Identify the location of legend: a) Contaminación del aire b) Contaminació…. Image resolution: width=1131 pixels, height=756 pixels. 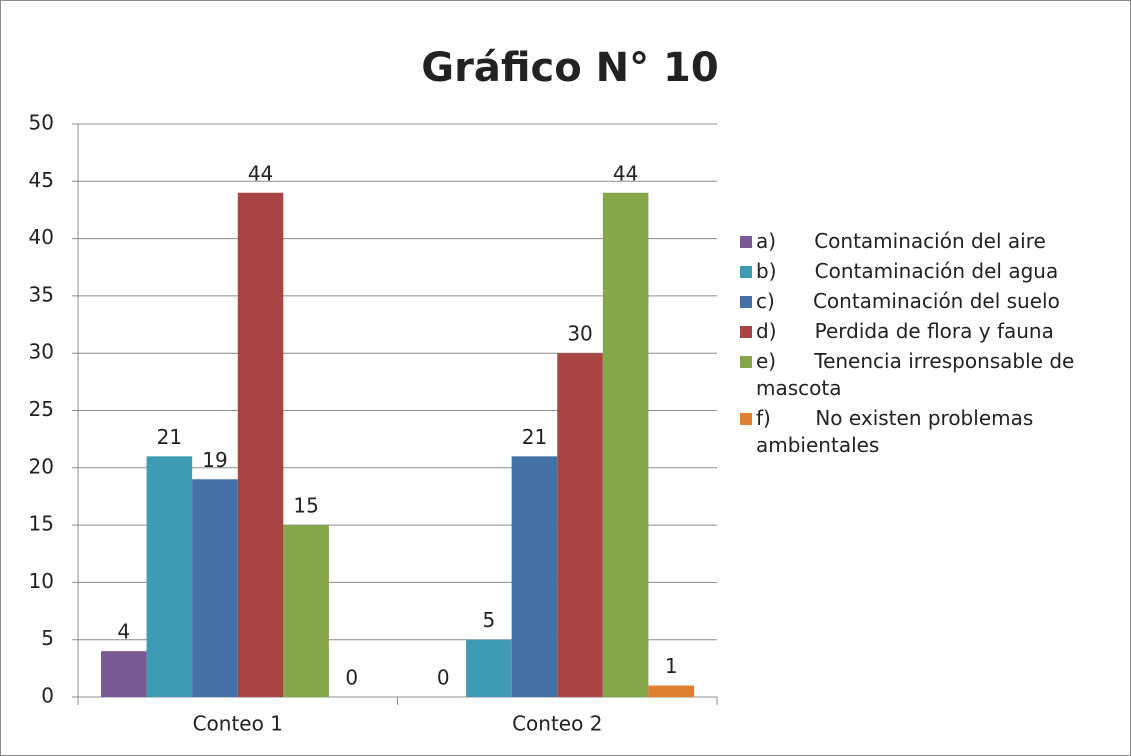
(930, 345).